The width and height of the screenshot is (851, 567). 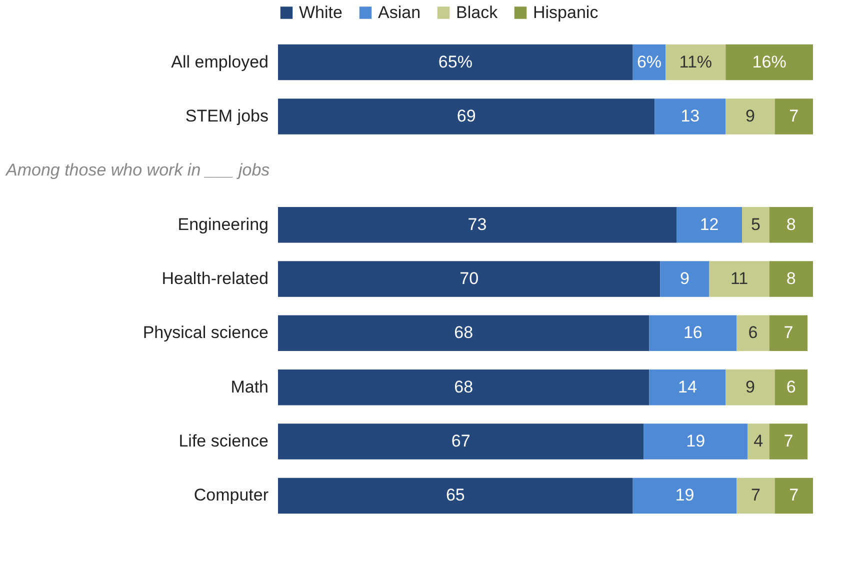 I want to click on y-tick-label: Life science, so click(x=223, y=441).